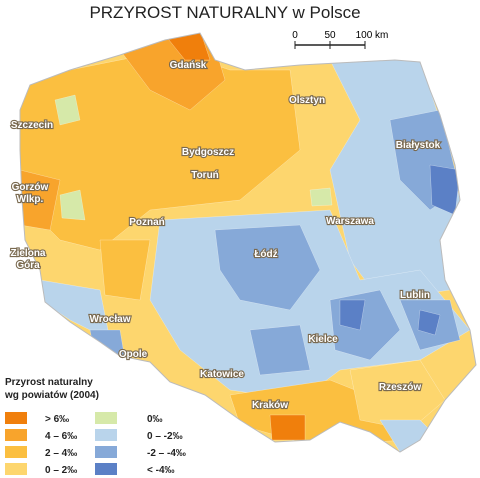 This screenshot has width=480, height=478. What do you see at coordinates (61, 470) in the screenshot?
I see `legend-label: 0 – 2‰` at bounding box center [61, 470].